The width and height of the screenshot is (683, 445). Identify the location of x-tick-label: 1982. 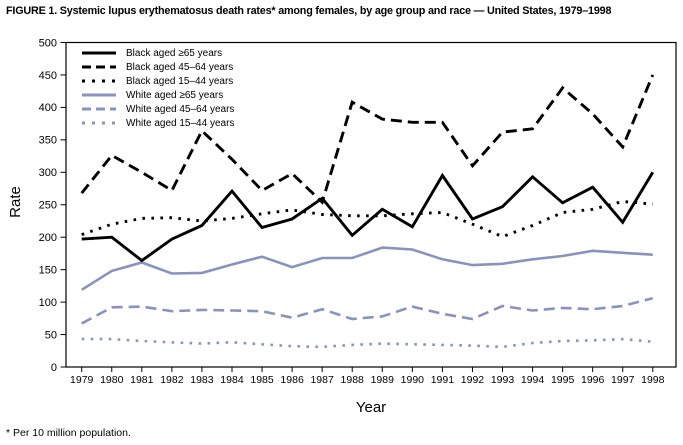
(172, 380).